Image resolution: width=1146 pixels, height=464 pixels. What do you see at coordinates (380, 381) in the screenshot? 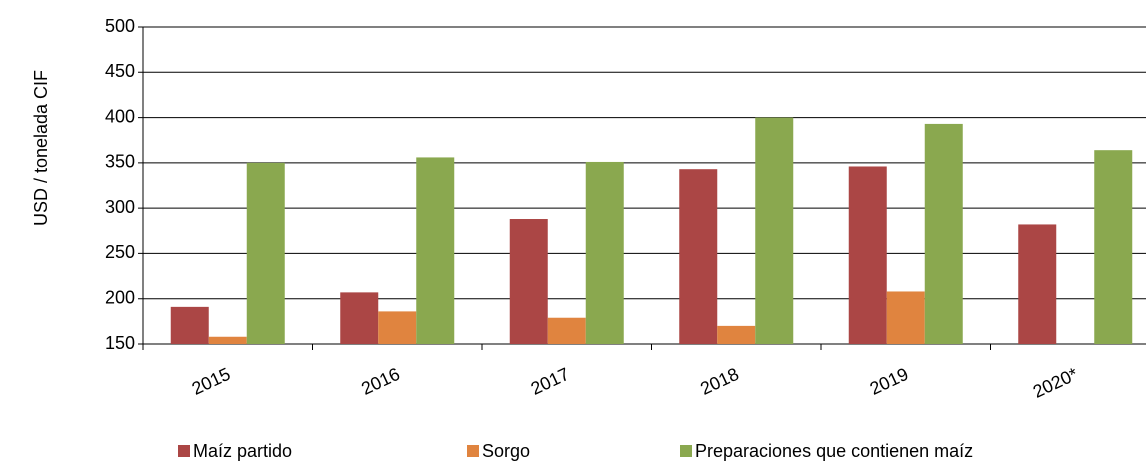
I see `x-tick-label: 2016` at bounding box center [380, 381].